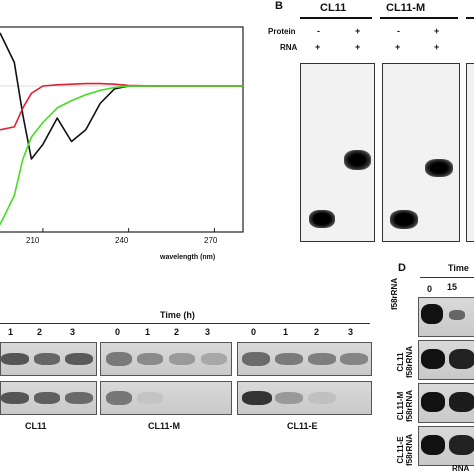 The width and height of the screenshot is (474, 474). Describe the element at coordinates (405, 361) in the screenshot. I see `panel-d-row-label: CL11 f58rRNA` at that location.